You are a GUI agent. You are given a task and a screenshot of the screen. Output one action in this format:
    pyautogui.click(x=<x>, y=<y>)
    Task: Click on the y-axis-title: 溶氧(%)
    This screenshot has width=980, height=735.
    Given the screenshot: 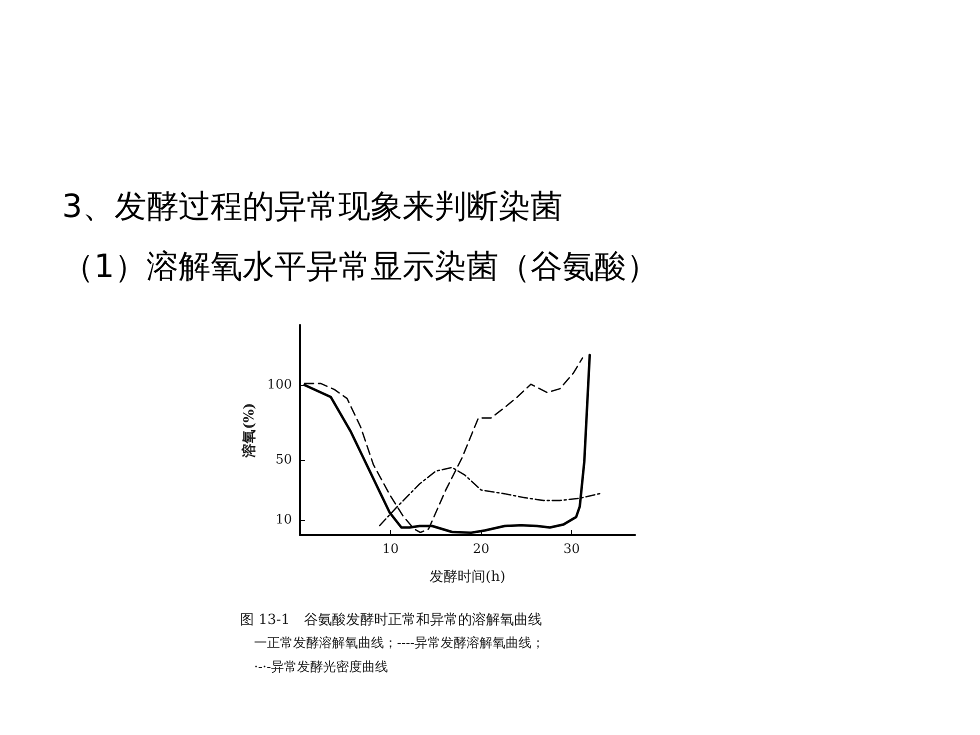 What is the action you would take?
    pyautogui.click(x=249, y=430)
    